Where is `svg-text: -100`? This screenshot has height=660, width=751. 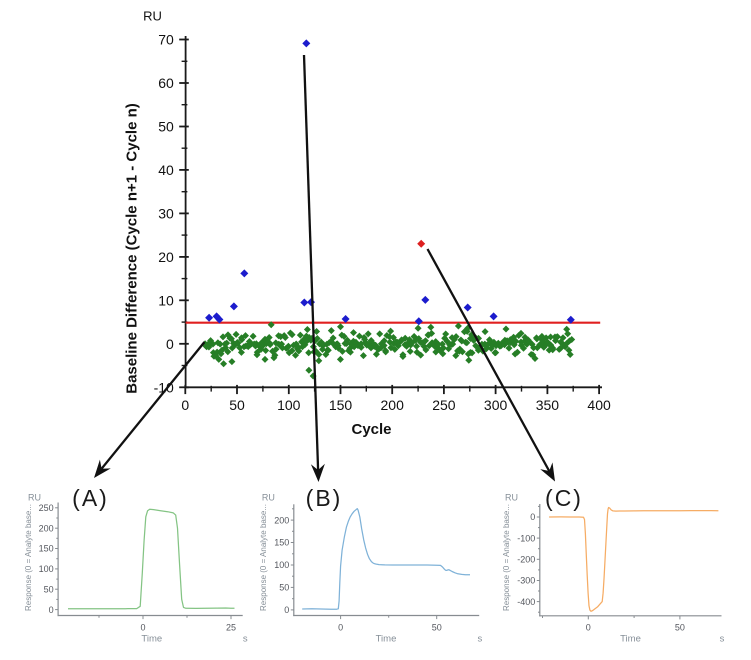
svg-text: -100 is located at coordinates (526, 538).